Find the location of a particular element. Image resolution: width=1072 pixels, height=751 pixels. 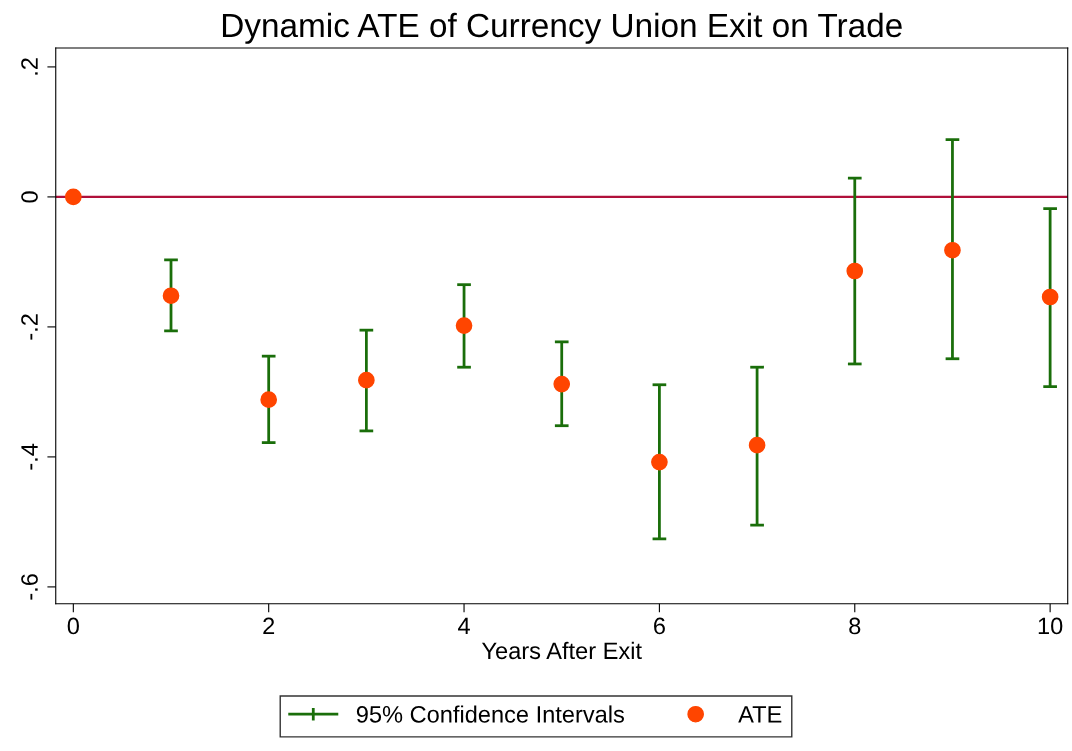

x-tick-label: 2 is located at coordinates (269, 626).